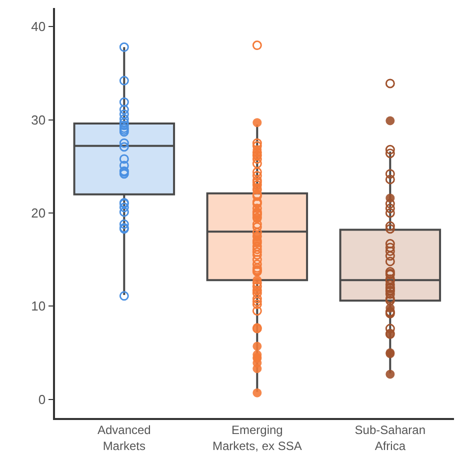 This screenshot has width=462, height=471. Describe the element at coordinates (38, 306) in the screenshot. I see `y-tick-label: 10` at that location.